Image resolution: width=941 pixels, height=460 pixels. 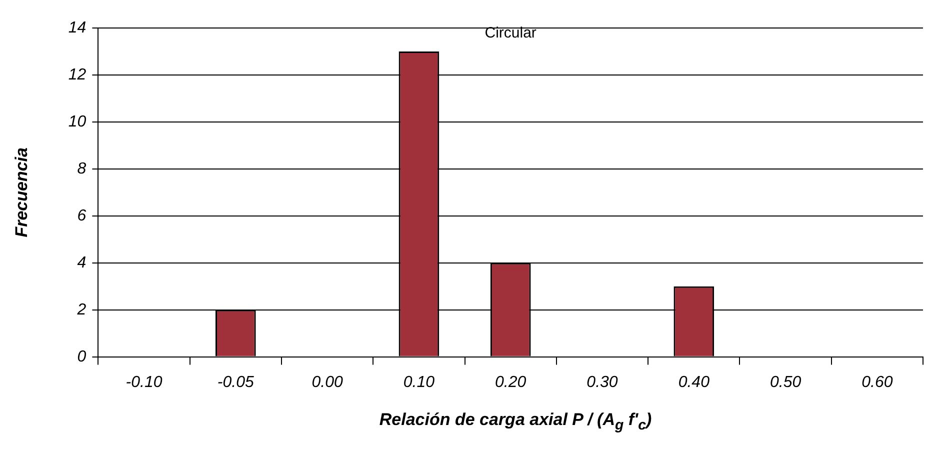 What do you see at coordinates (21, 193) in the screenshot?
I see `y-axis-title: Frecuencia` at bounding box center [21, 193].